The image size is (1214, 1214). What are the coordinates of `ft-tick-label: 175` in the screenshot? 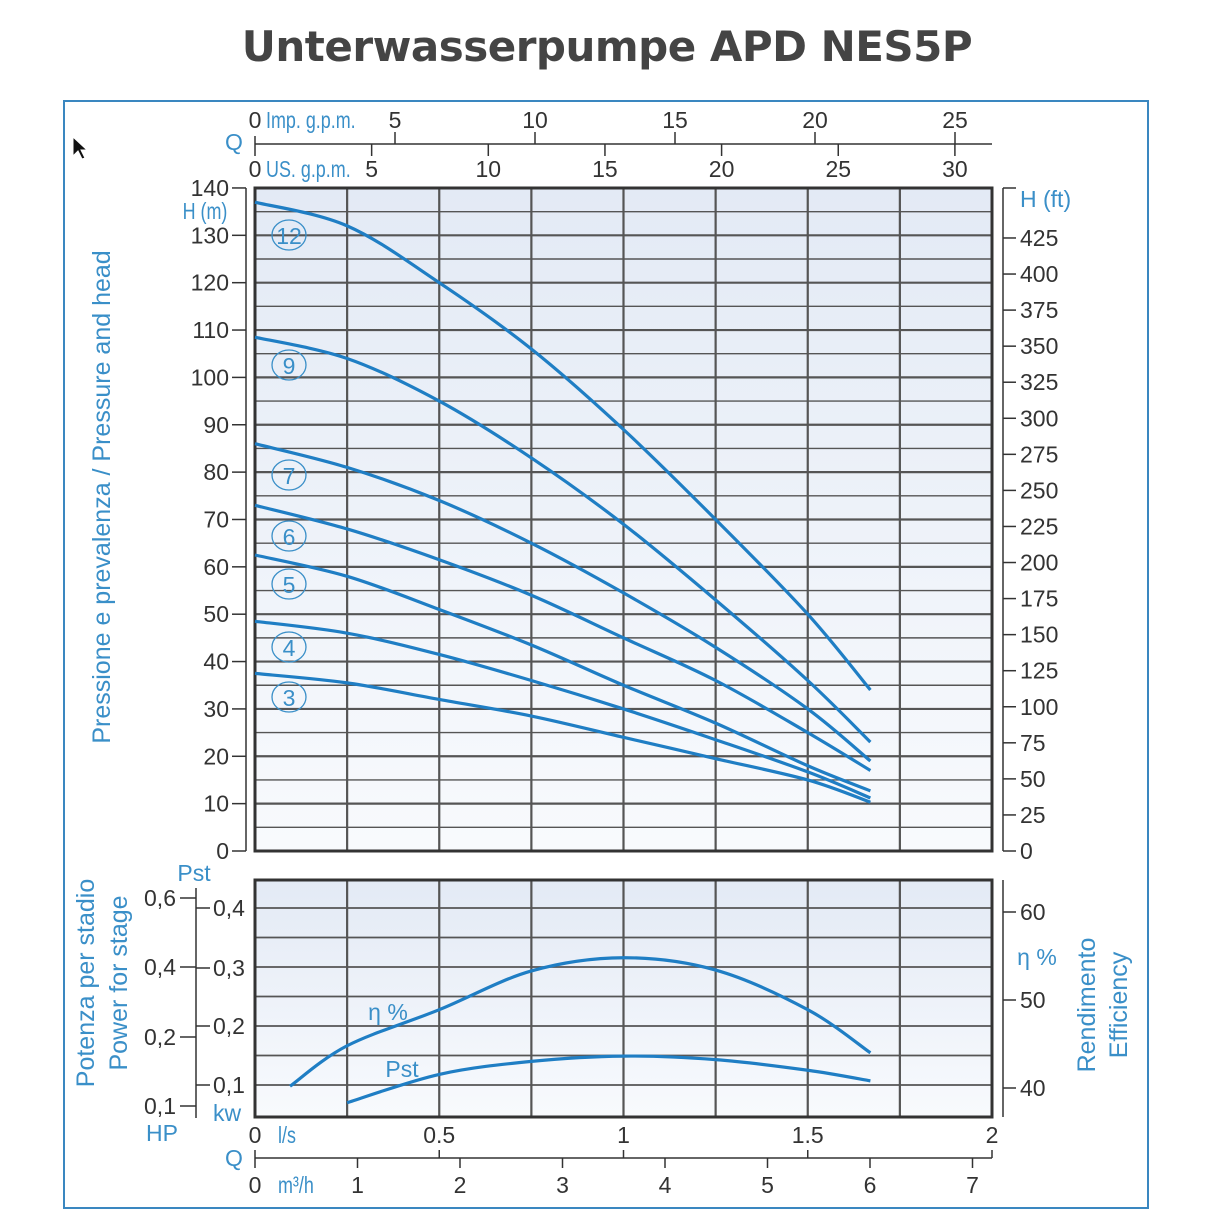 It's located at (1039, 599).